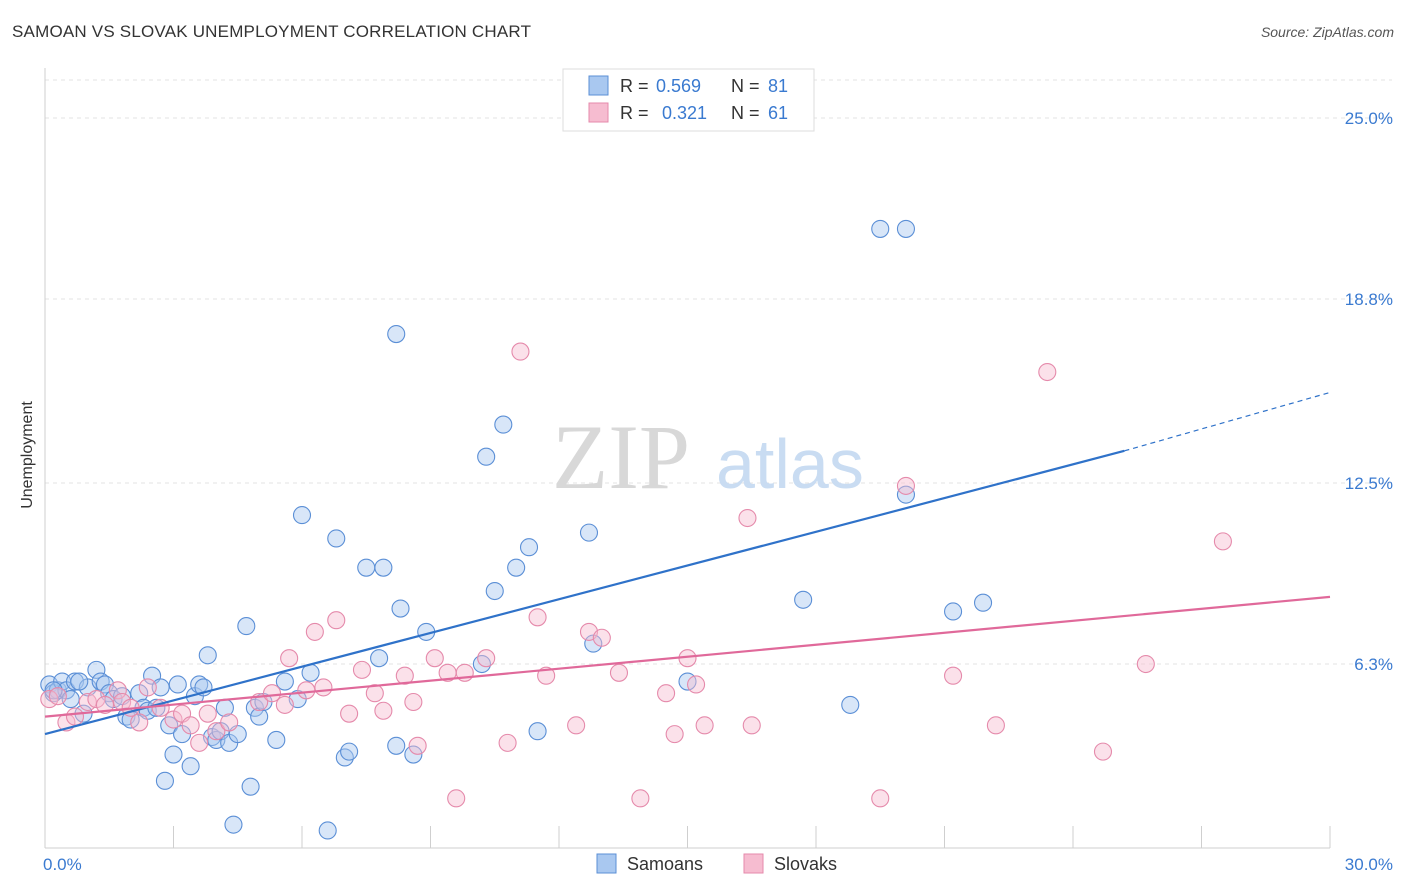 Image resolution: width=1406 pixels, height=892 pixels. What do you see at coordinates (634, 86) in the screenshot?
I see `legend-r-label-samoans: R =` at bounding box center [634, 86].